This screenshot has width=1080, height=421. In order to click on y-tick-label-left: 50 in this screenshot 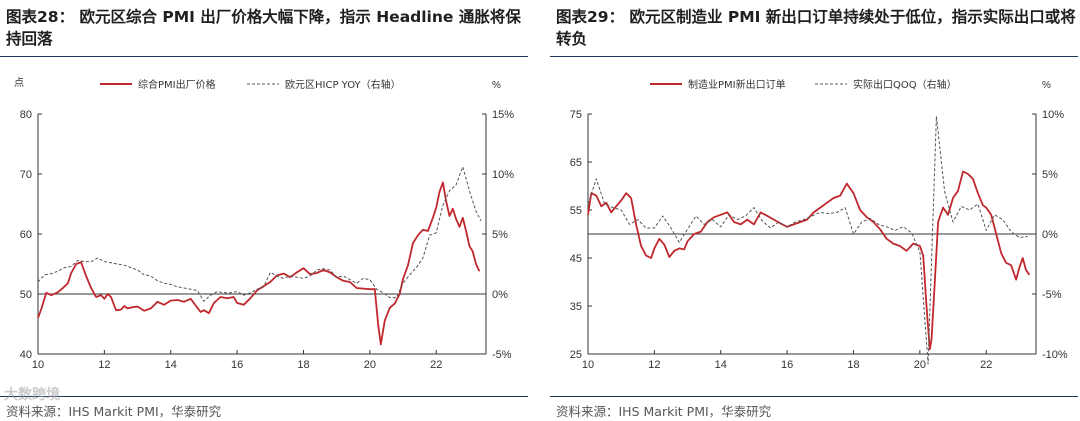, I will do `click(26, 295)`.